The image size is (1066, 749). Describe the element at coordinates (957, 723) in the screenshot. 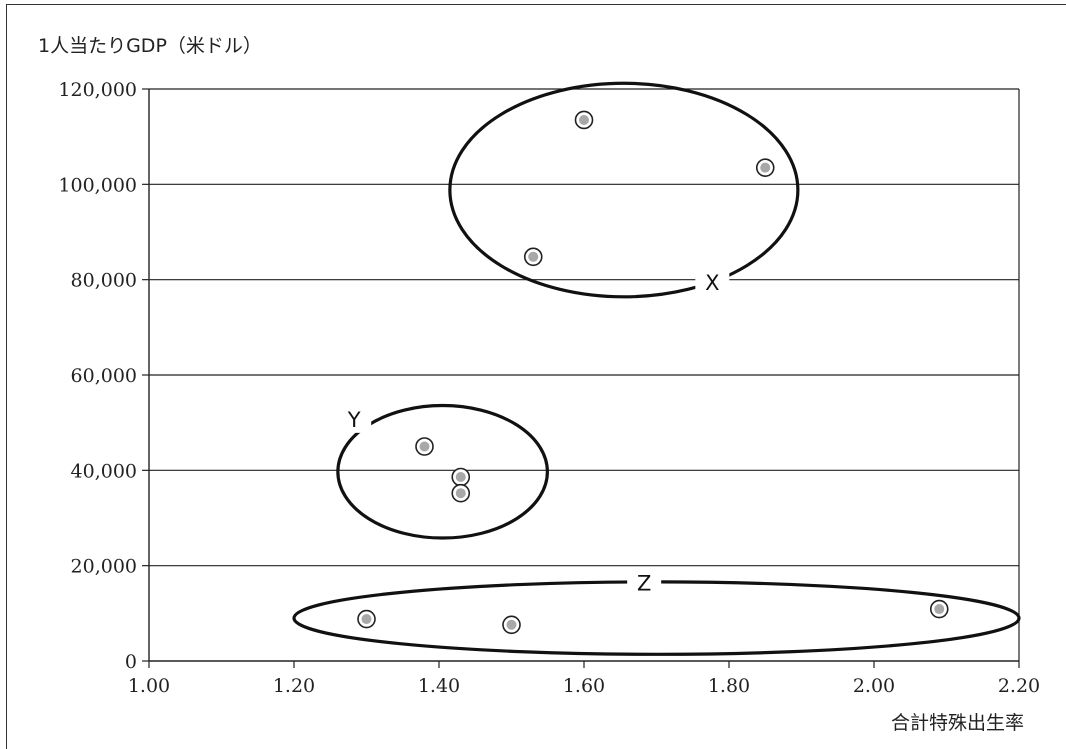

I see `x-axis-title: 合計特殊出生率` at that location.